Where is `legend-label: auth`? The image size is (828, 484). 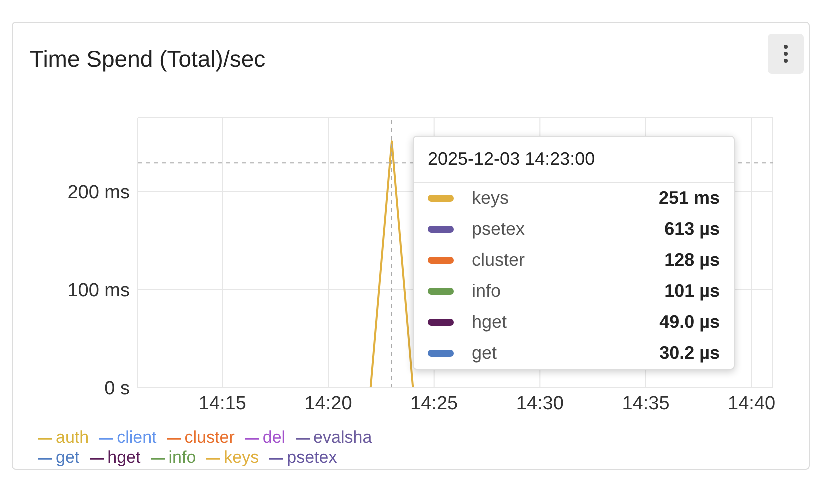
legend-label: auth is located at coordinates (73, 437).